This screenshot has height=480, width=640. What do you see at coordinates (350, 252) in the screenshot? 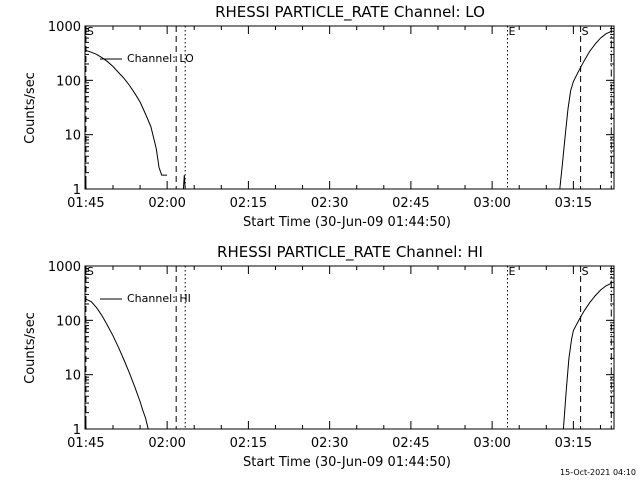
I see `chart-title: RHESSI PARTICLE_RATE Channel: HI` at bounding box center [350, 252].